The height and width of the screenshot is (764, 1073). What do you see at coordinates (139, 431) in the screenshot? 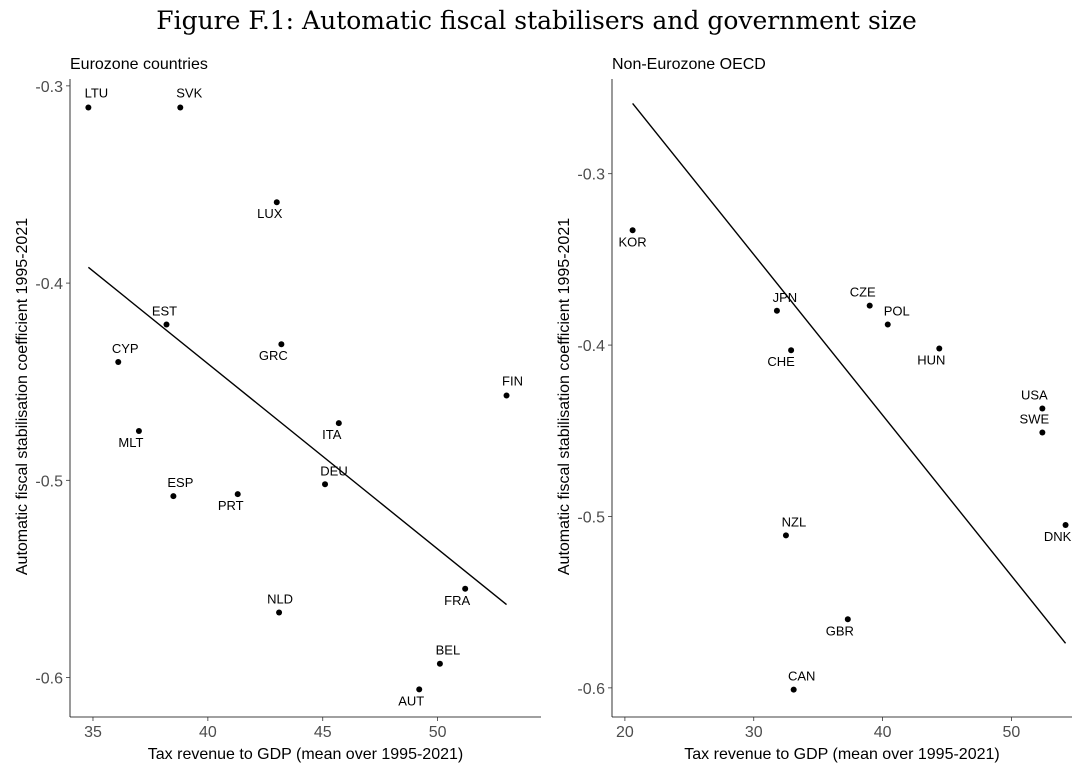
I see `point-mlt` at bounding box center [139, 431].